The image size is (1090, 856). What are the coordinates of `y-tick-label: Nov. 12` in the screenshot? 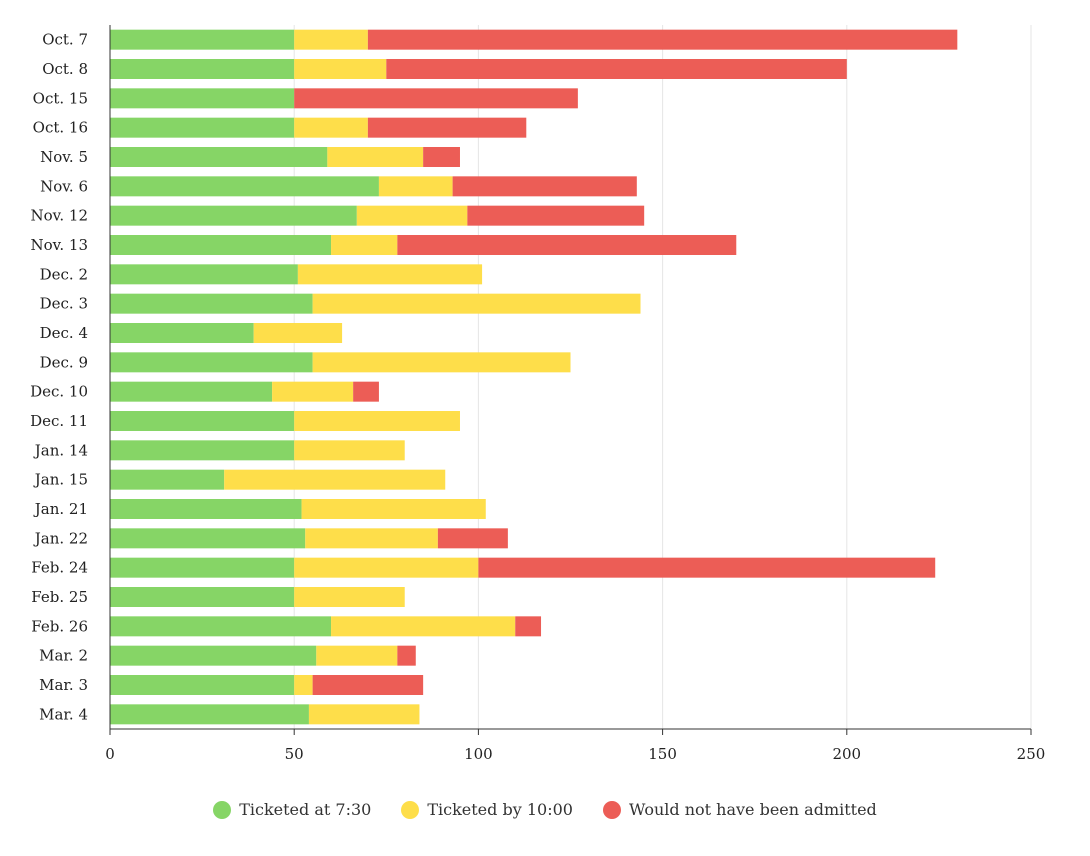 It's located at (59, 216).